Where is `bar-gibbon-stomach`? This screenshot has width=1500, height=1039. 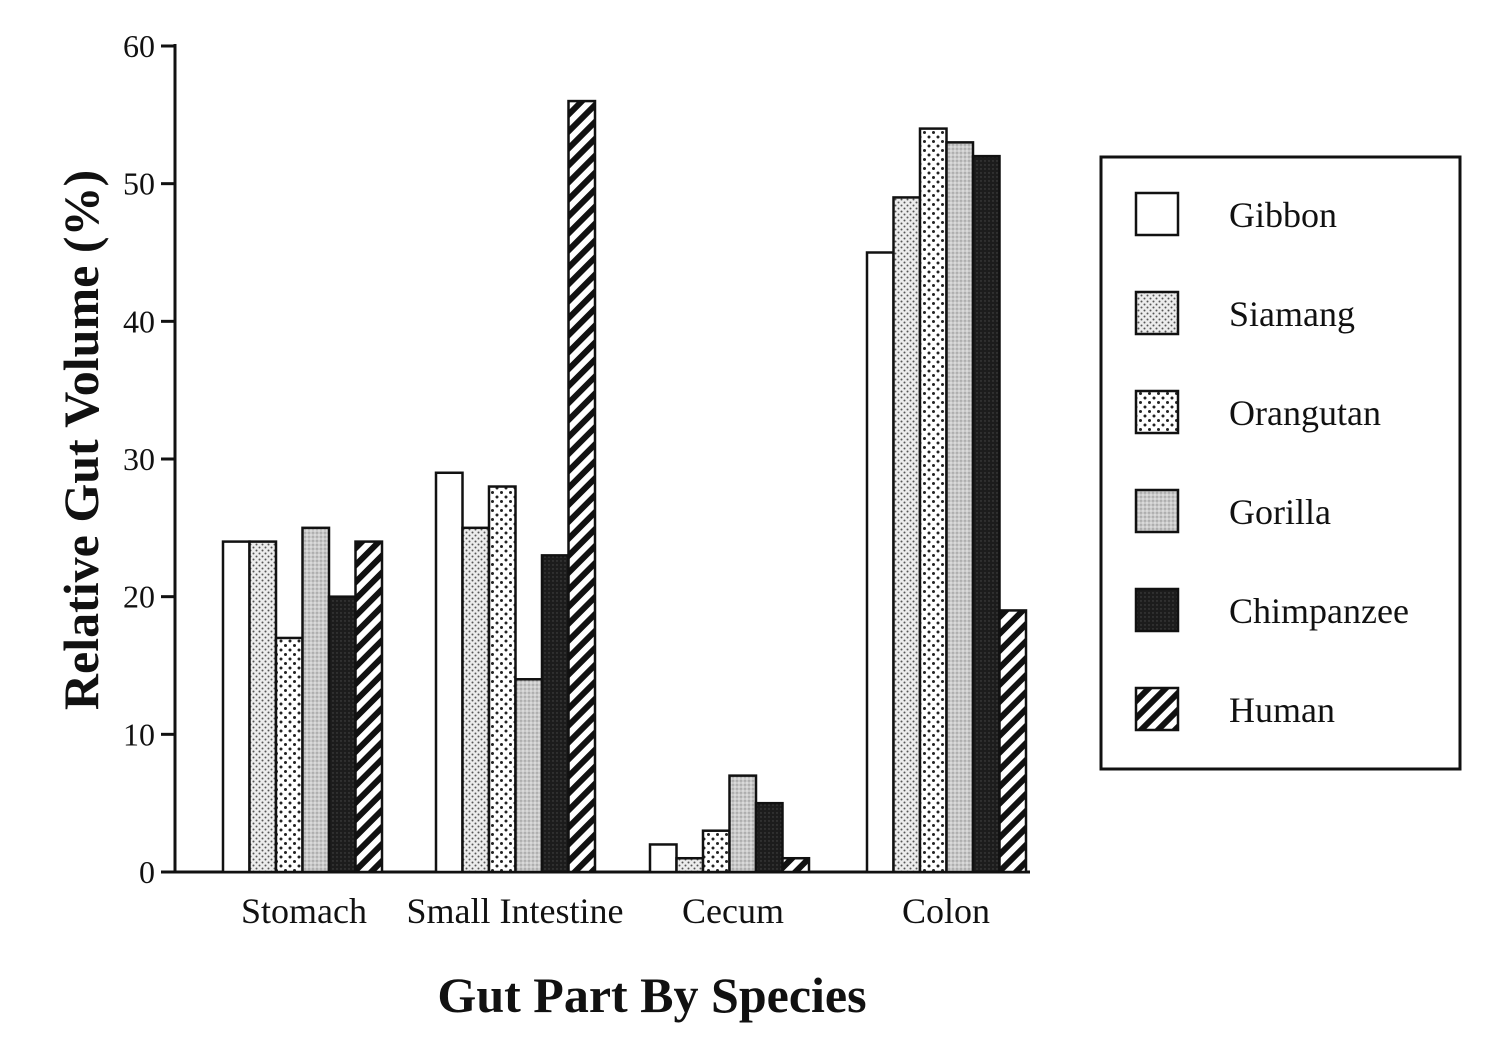 bar-gibbon-stomach is located at coordinates (236, 707).